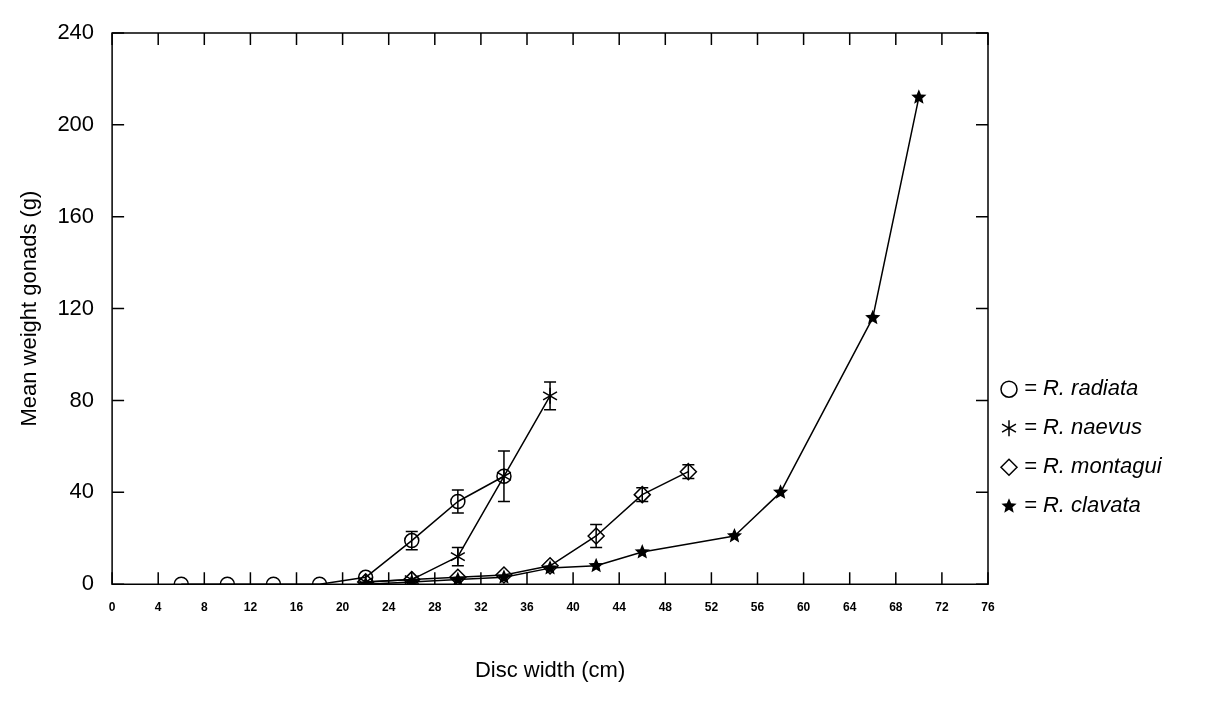  I want to click on y-tick-label: 40, so click(82, 491).